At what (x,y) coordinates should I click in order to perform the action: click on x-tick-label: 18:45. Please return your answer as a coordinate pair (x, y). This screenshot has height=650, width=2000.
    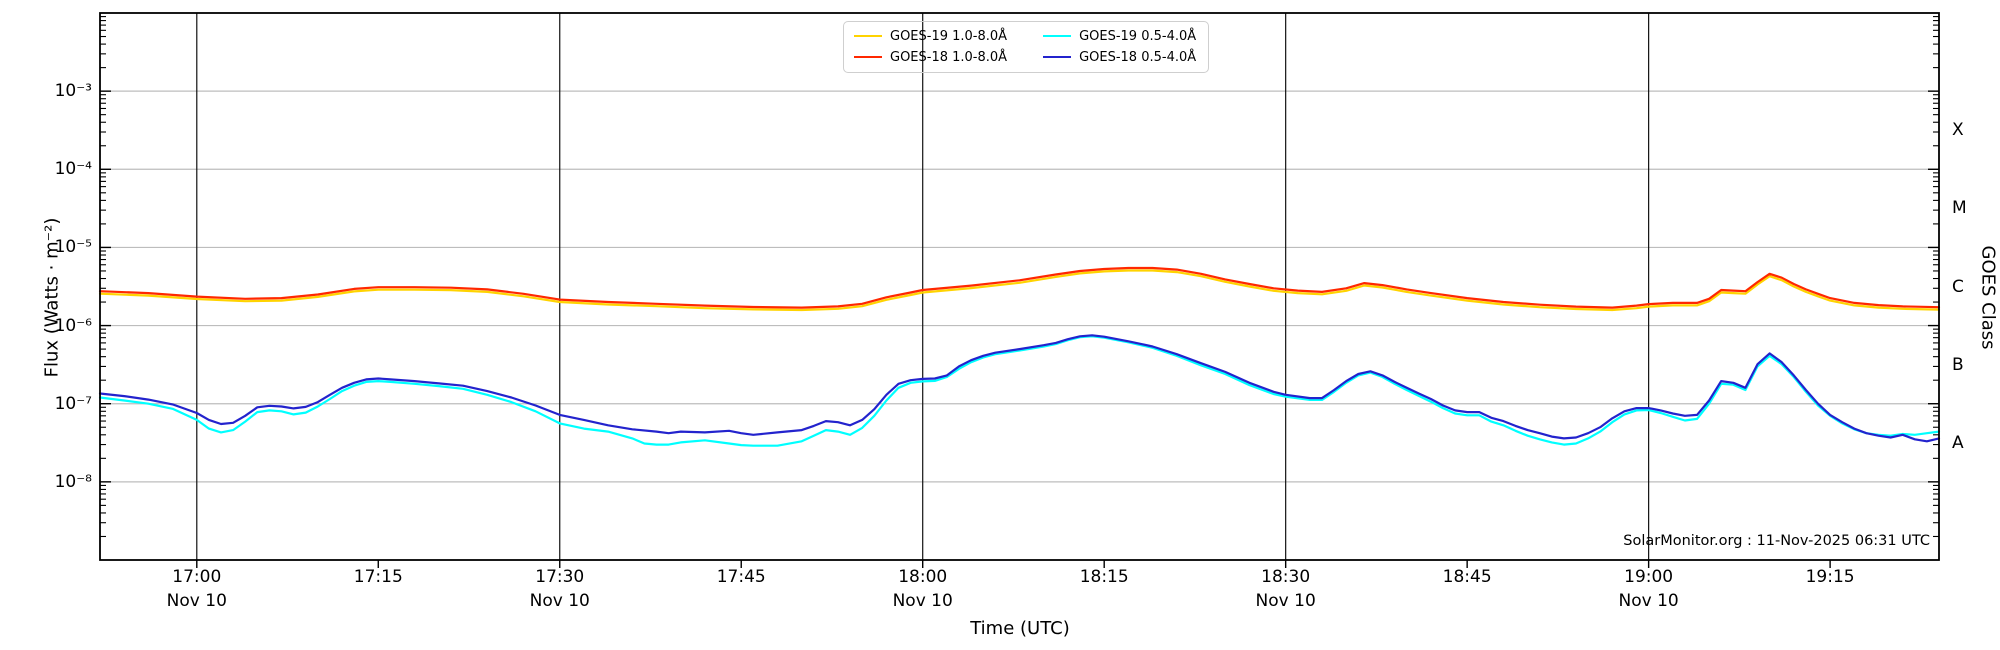
    Looking at the image, I should click on (1467, 577).